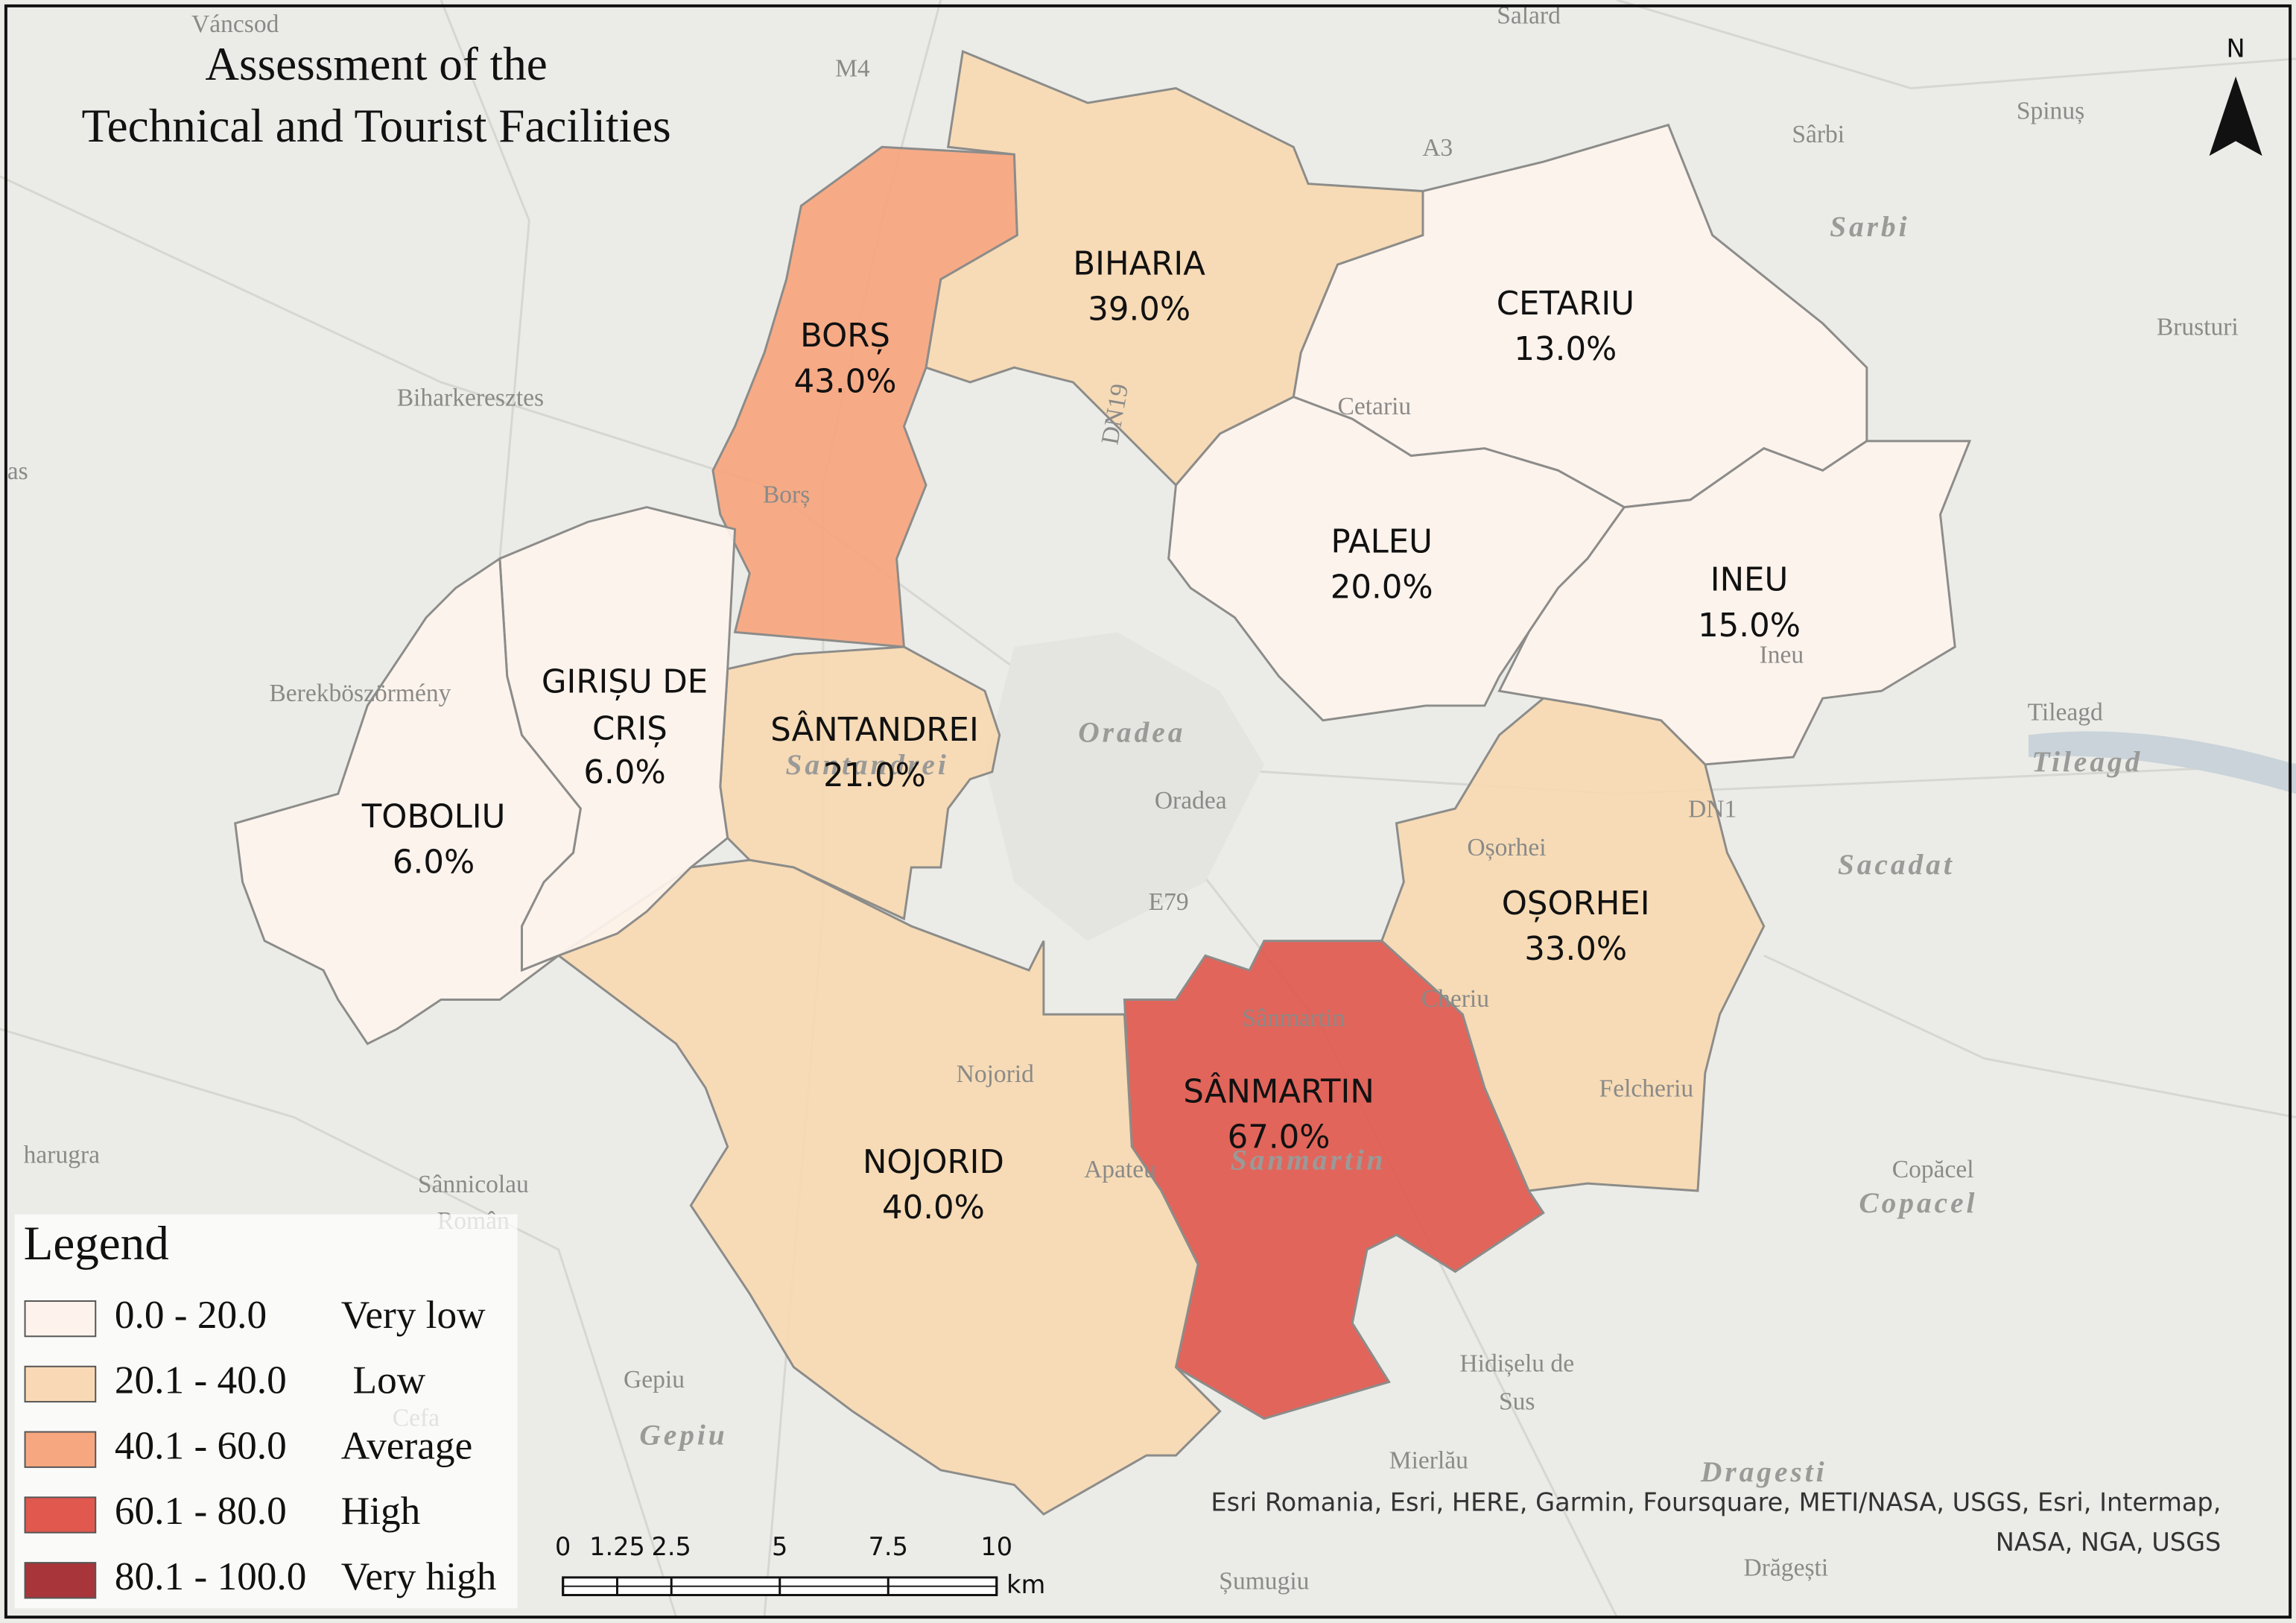 The height and width of the screenshot is (1623, 2296). What do you see at coordinates (1375, 407) in the screenshot?
I see `place-label: Cetariu` at bounding box center [1375, 407].